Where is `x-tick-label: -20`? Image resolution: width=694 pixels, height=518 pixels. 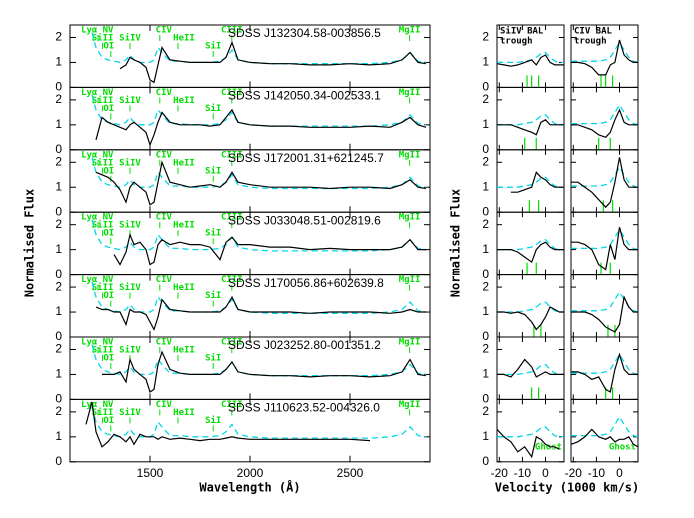
x-tick-label: -20 is located at coordinates (574, 473).